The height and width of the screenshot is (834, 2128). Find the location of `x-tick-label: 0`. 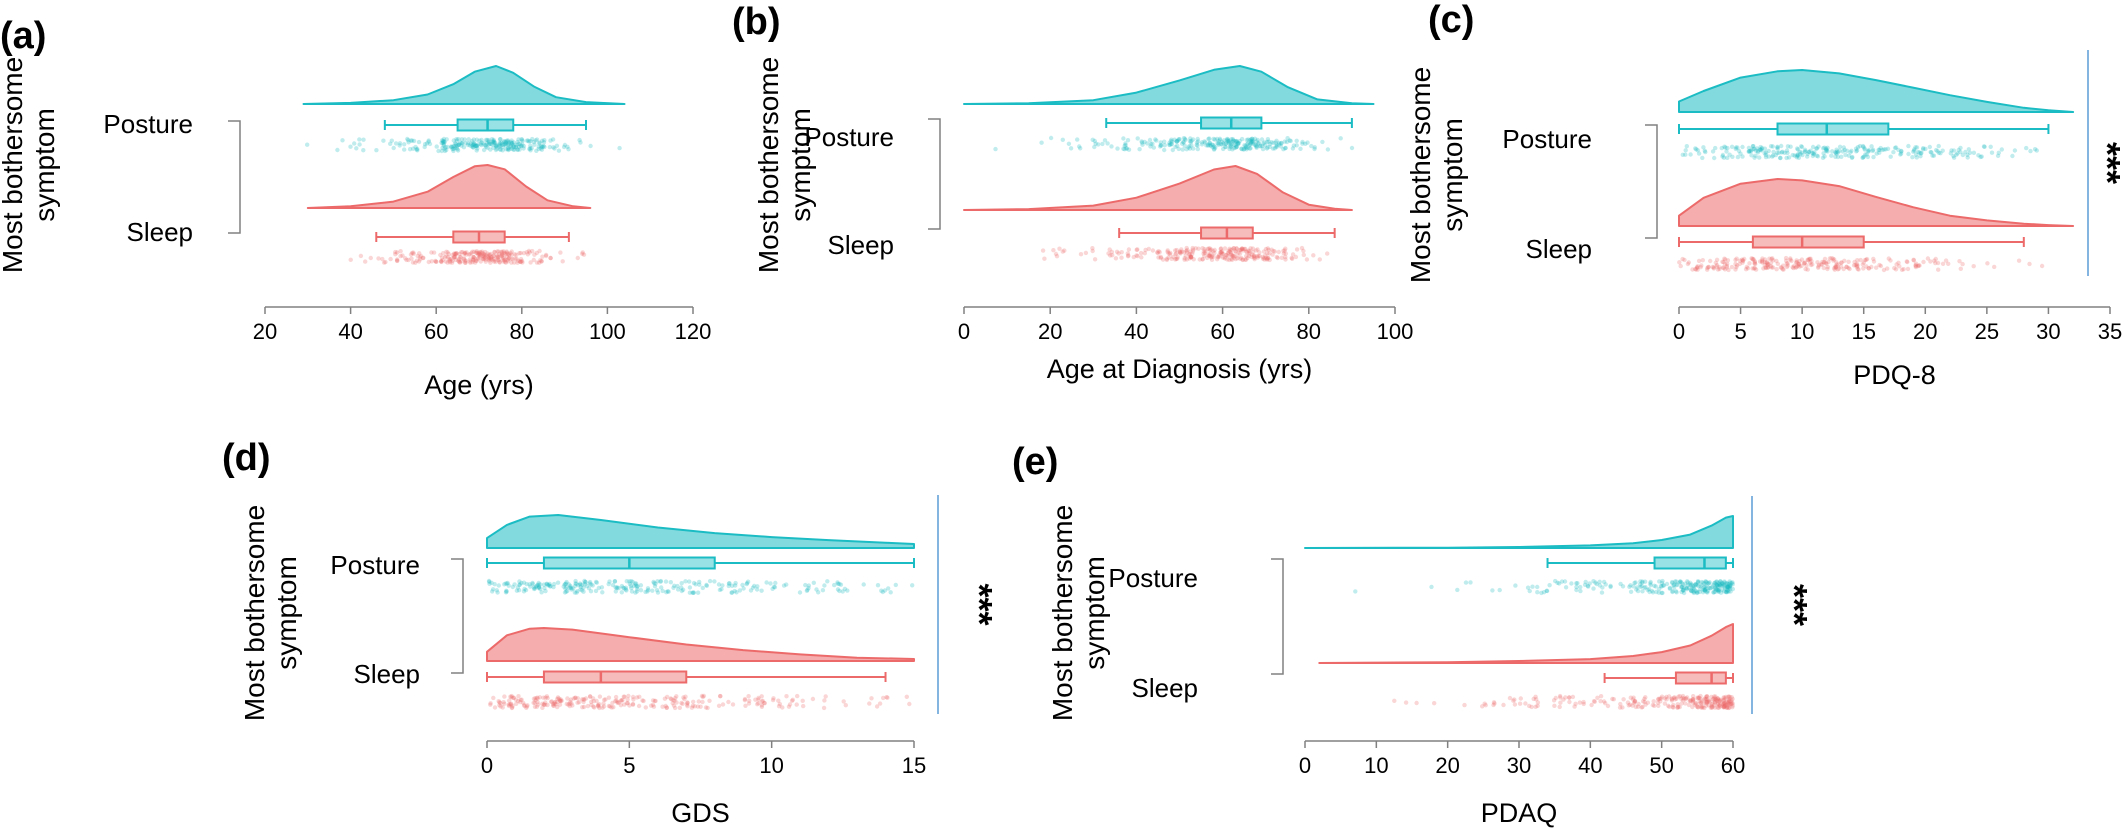

x-tick-label: 0 is located at coordinates (1679, 331).